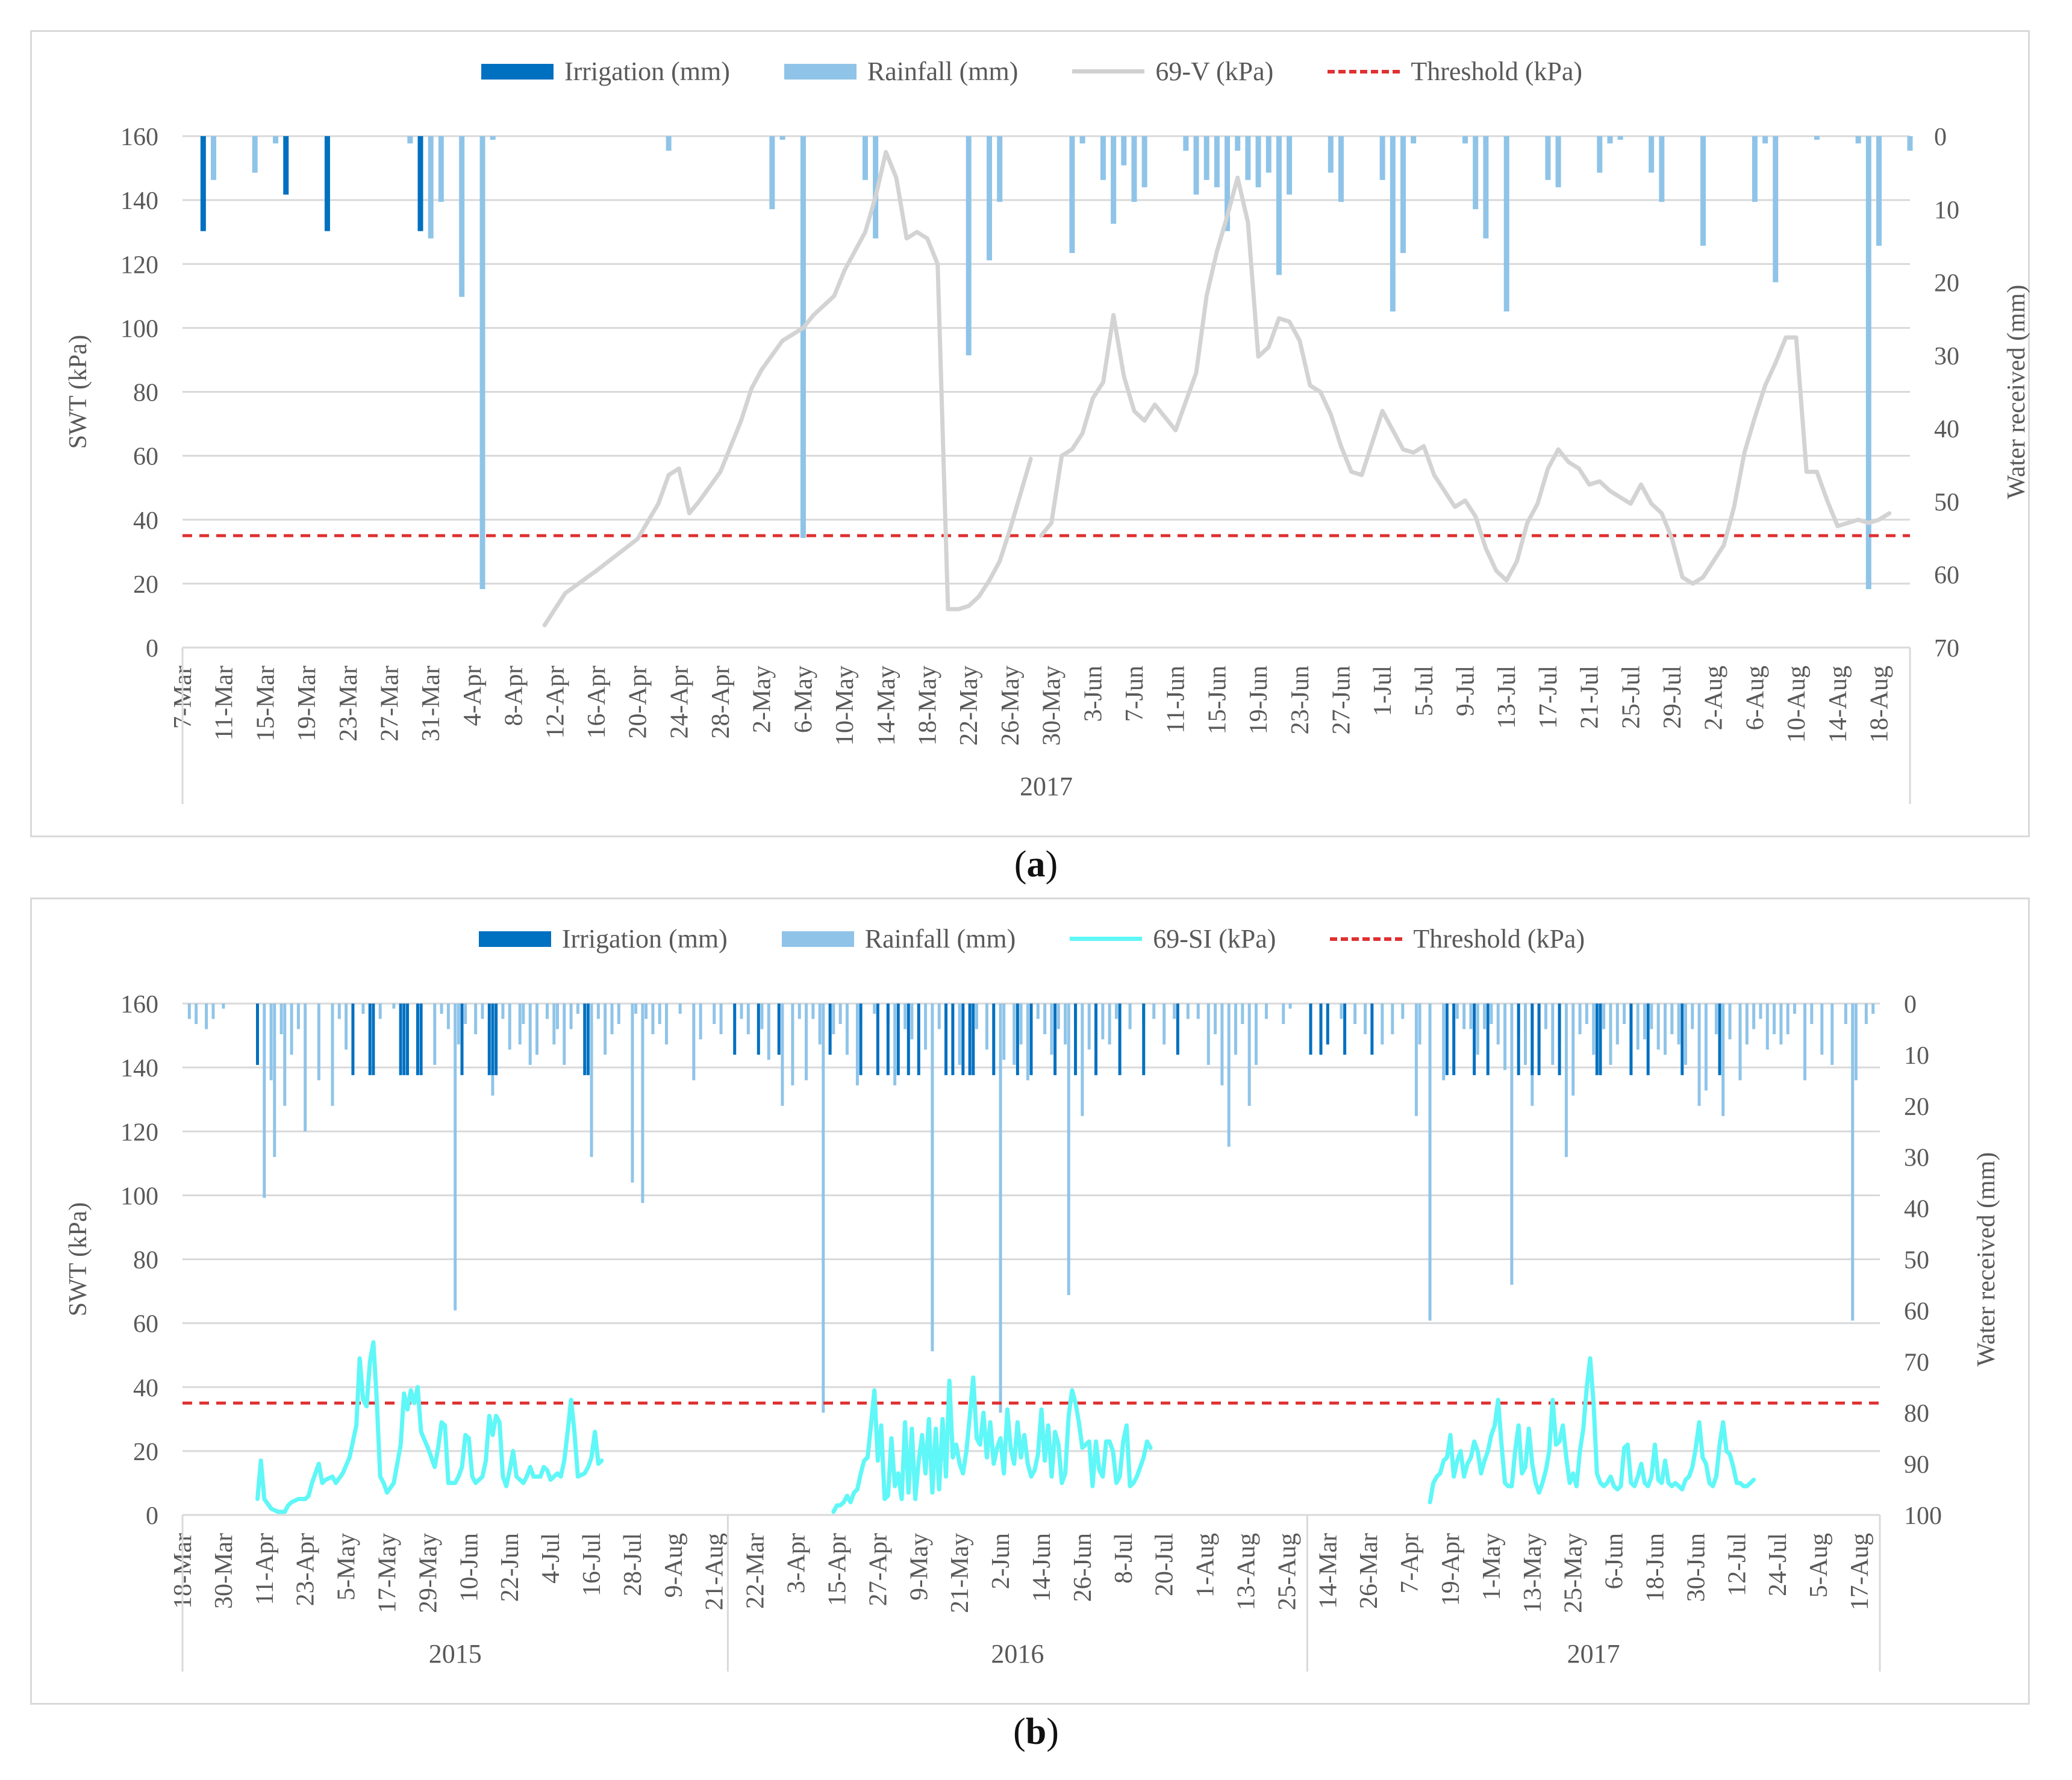  What do you see at coordinates (139, 137) in the screenshot?
I see `y-tick-label: 160` at bounding box center [139, 137].